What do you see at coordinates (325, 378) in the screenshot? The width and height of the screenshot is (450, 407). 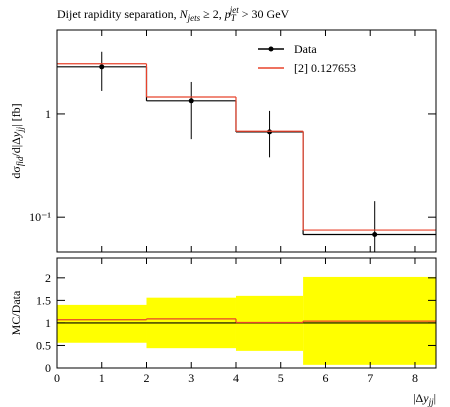 I see `x-tick-label: 6` at bounding box center [325, 378].